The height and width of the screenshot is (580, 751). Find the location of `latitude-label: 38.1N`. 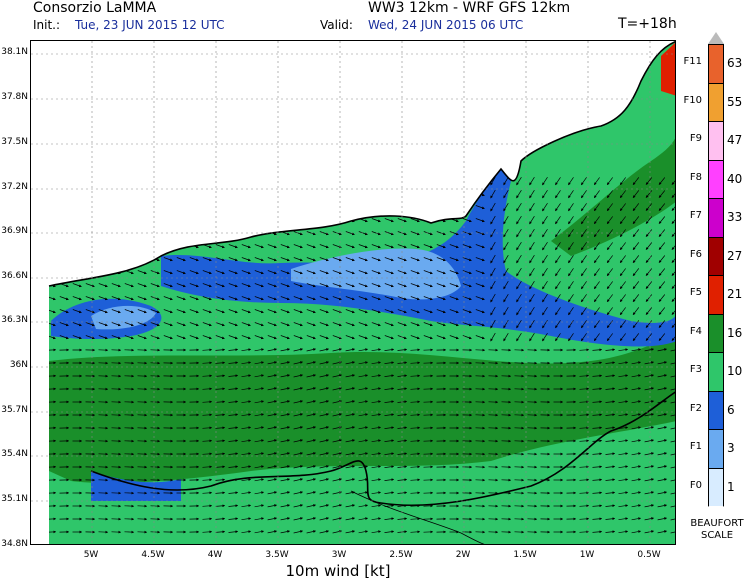

latitude-label: 38.1N is located at coordinates (14, 52).